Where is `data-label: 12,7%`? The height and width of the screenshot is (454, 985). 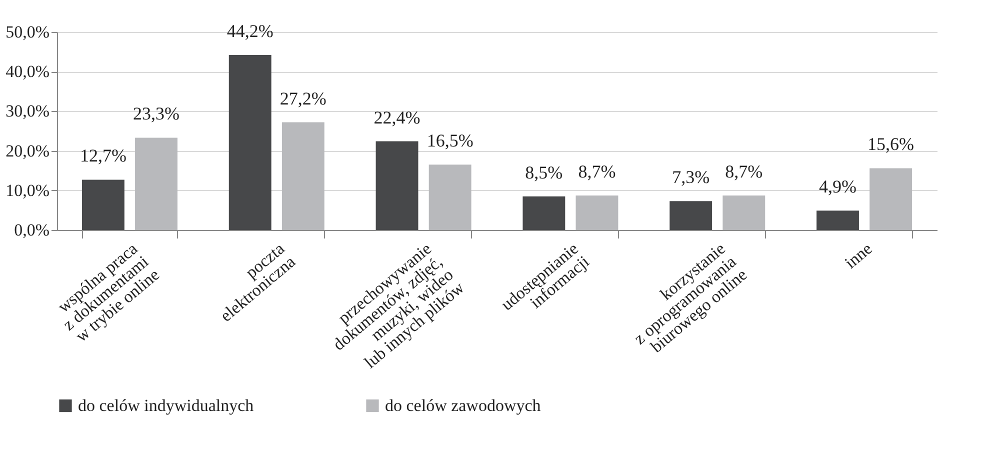 data-label: 12,7% is located at coordinates (103, 156).